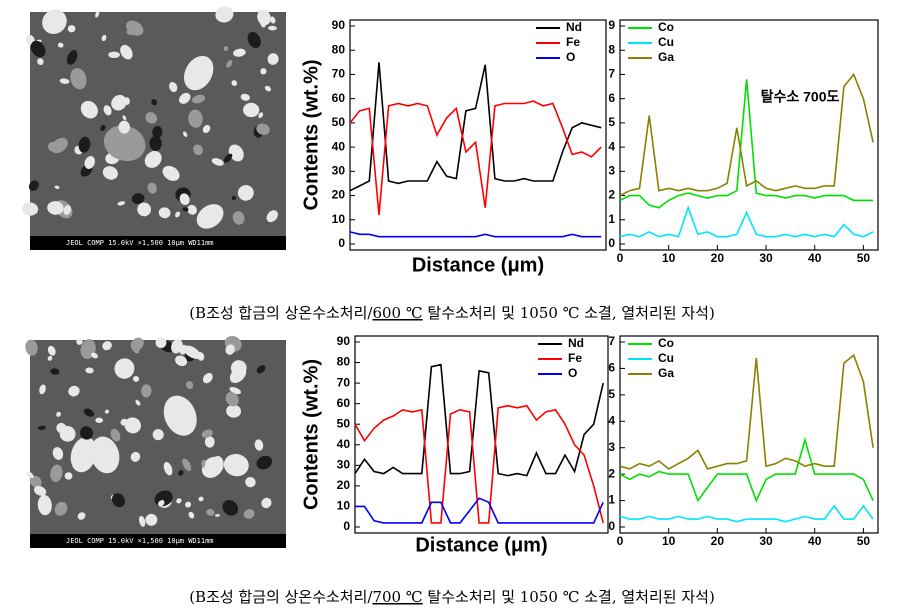 Image resolution: width=904 pixels, height=616 pixels. Describe the element at coordinates (669, 258) in the screenshot. I see `x-tick-label: 10` at that location.